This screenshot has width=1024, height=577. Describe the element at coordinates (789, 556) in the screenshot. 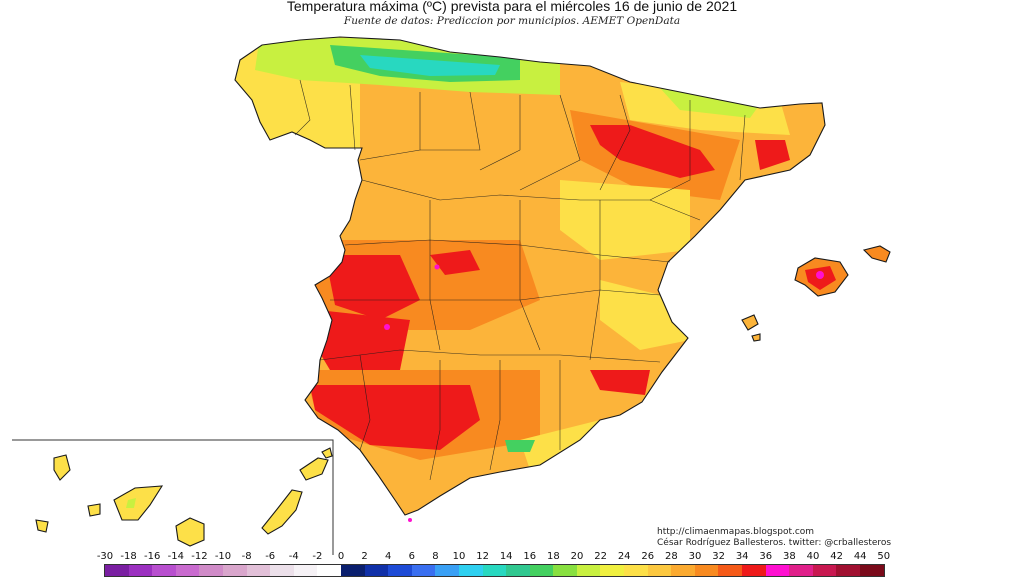

I see `legend-tick-label: 38` at that location.